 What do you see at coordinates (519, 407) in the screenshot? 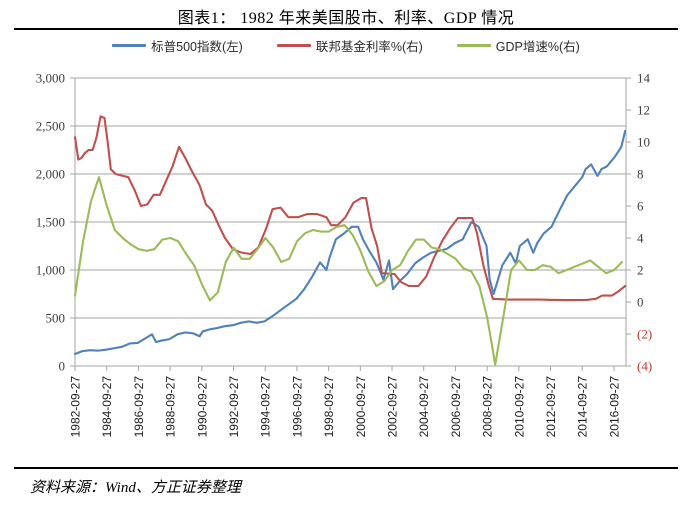
I see `x-axis-tick-label: 2010-09-27` at bounding box center [519, 407].